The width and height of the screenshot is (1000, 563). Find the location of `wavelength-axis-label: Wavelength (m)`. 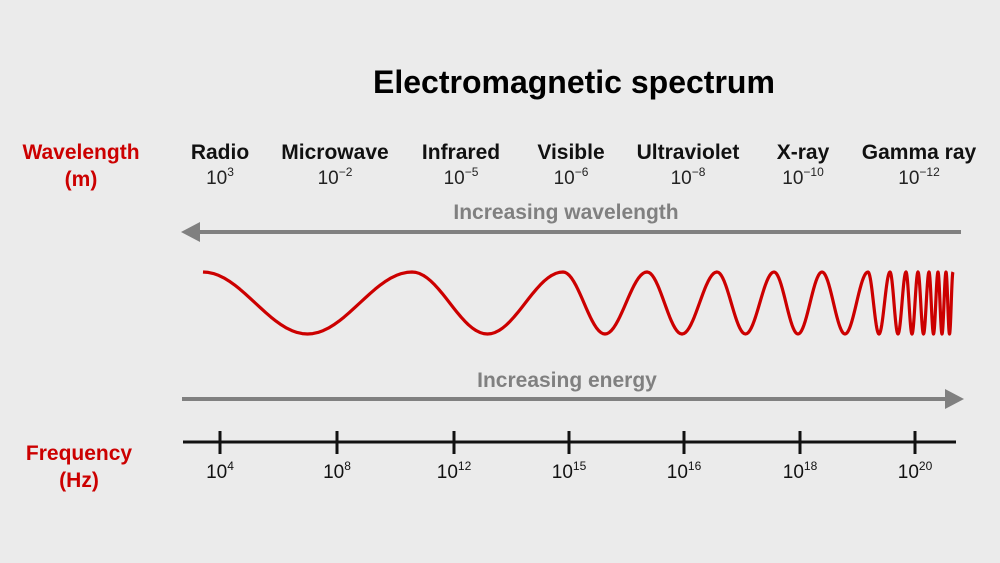

wavelength-axis-label: Wavelength (m) is located at coordinates (81, 166).